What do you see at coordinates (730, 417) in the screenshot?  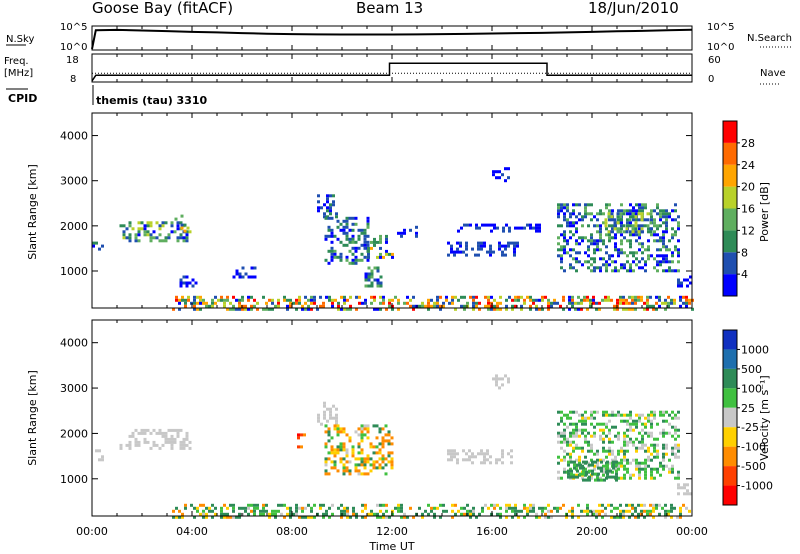 I see `velocity-colorbar-frame` at bounding box center [730, 417].